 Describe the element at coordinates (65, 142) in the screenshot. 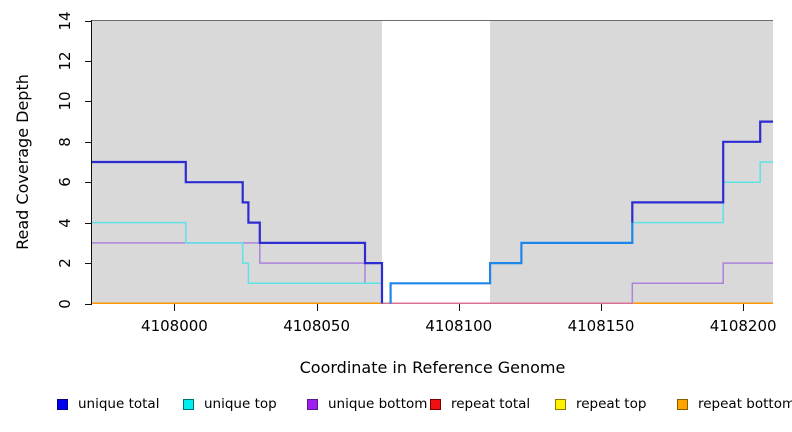

I see `y-tick-label: 8` at that location.